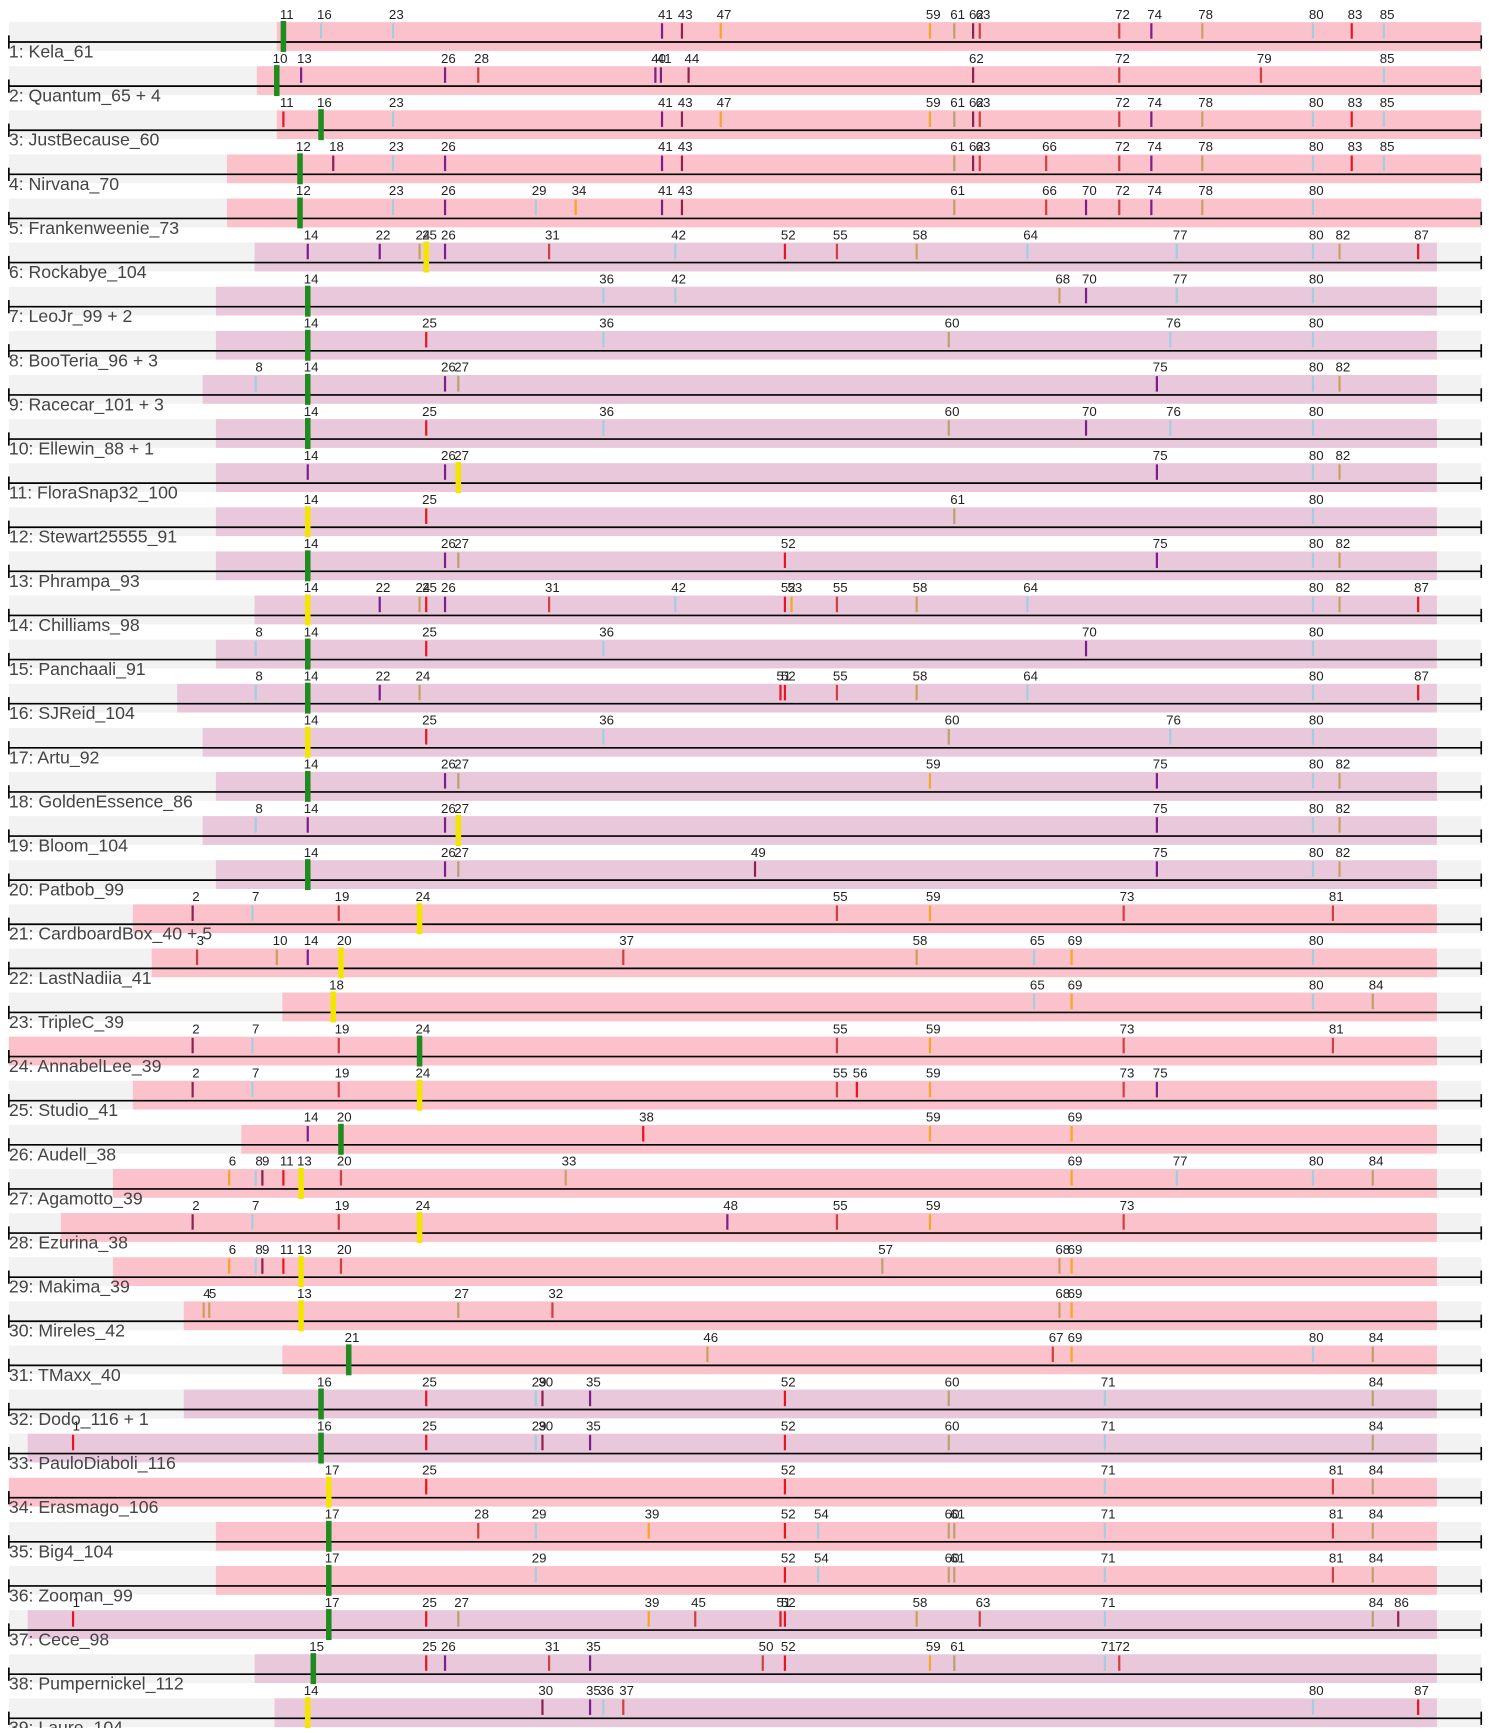  I want to click on pham-number: 63, so click(983, 1602).